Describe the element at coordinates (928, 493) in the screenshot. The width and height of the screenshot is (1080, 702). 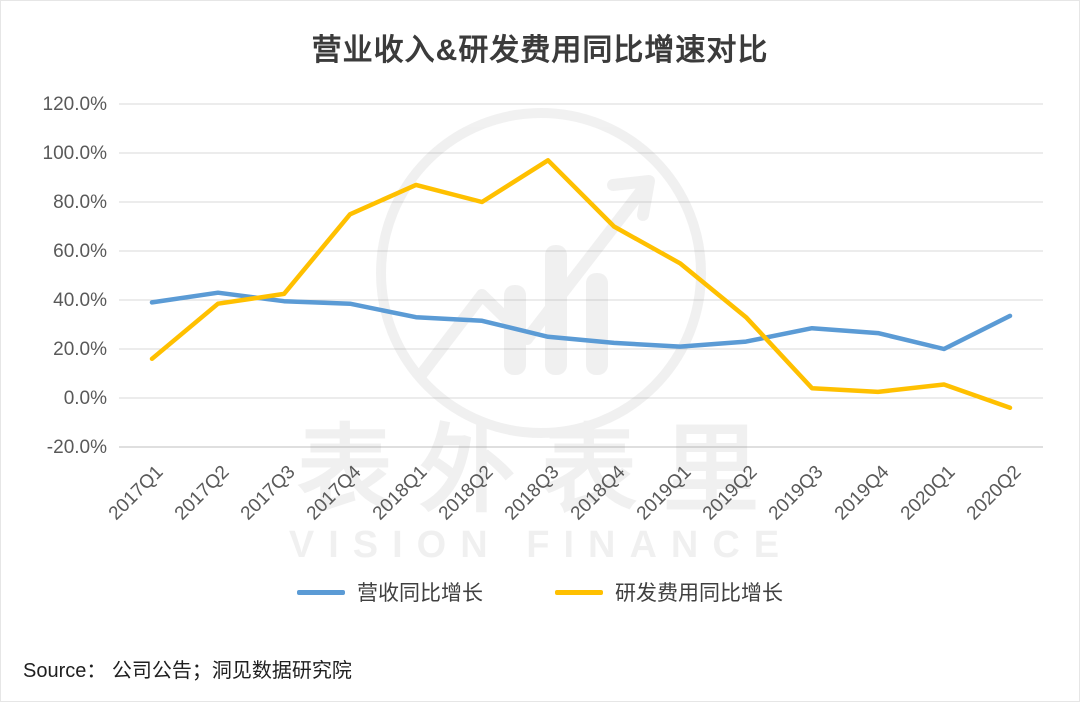
I see `x-tick-label: 2020Q1` at that location.